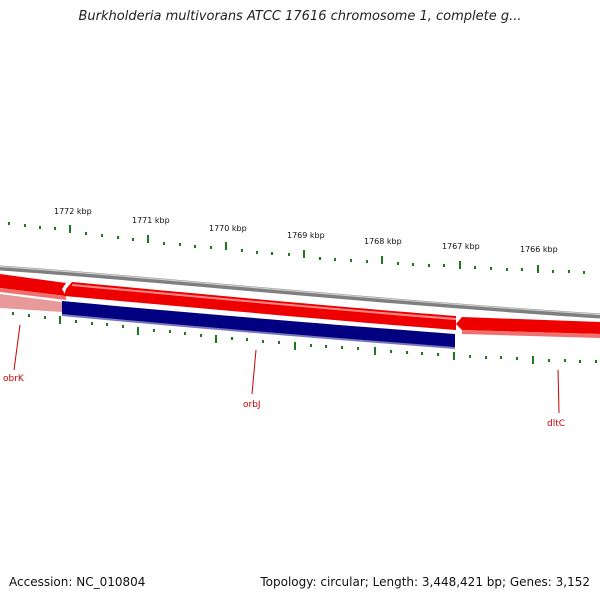  What do you see at coordinates (558, 391) in the screenshot?
I see `dltC-label-leader` at bounding box center [558, 391].